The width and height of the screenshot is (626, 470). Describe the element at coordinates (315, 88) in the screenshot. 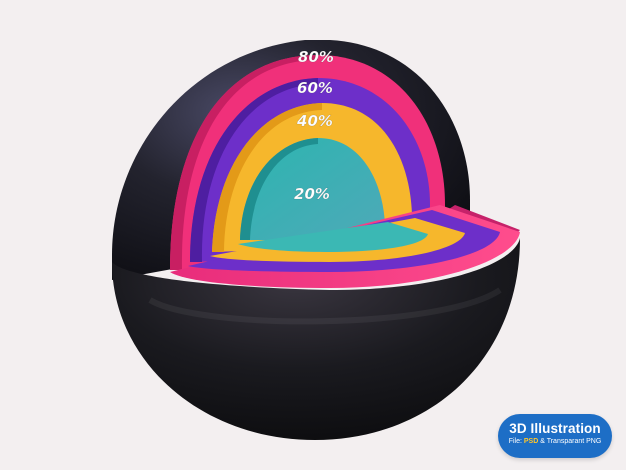

I see `label-60: 60%` at that location.